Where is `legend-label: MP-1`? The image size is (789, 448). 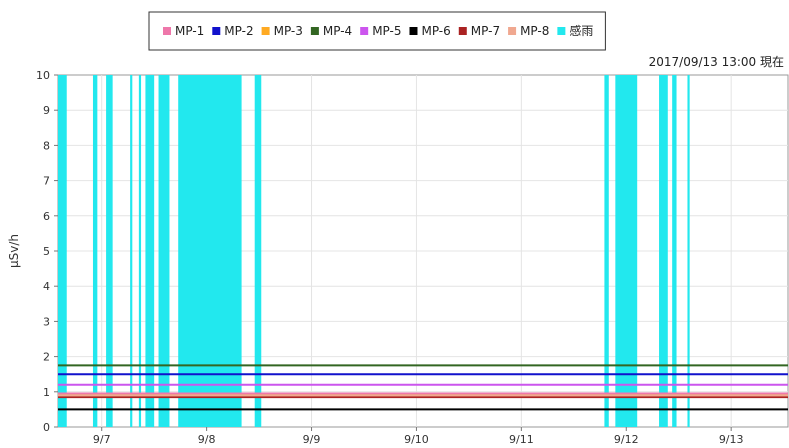
legend-label: MP-1 is located at coordinates (189, 31).